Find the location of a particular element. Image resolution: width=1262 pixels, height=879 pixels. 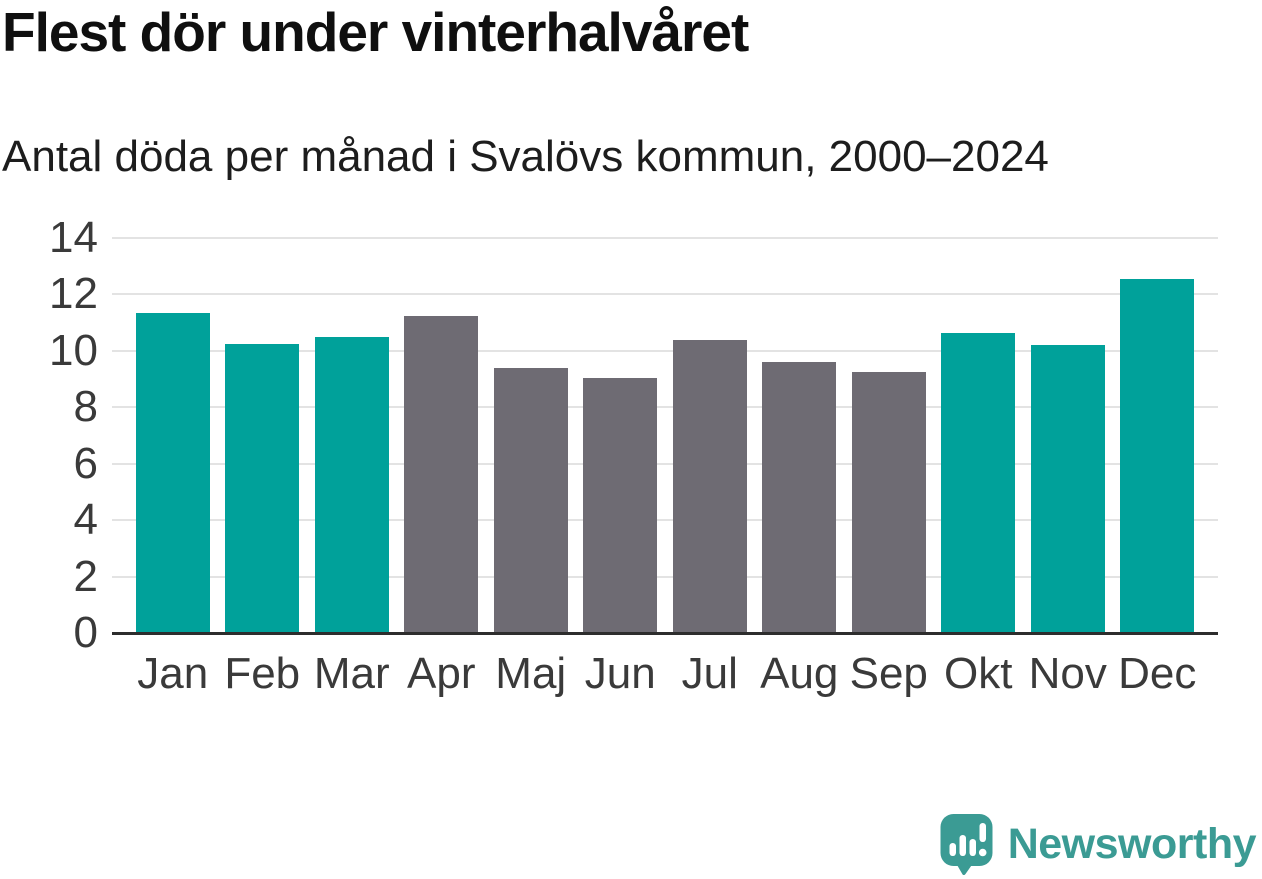

bar-jul is located at coordinates (709, 486).